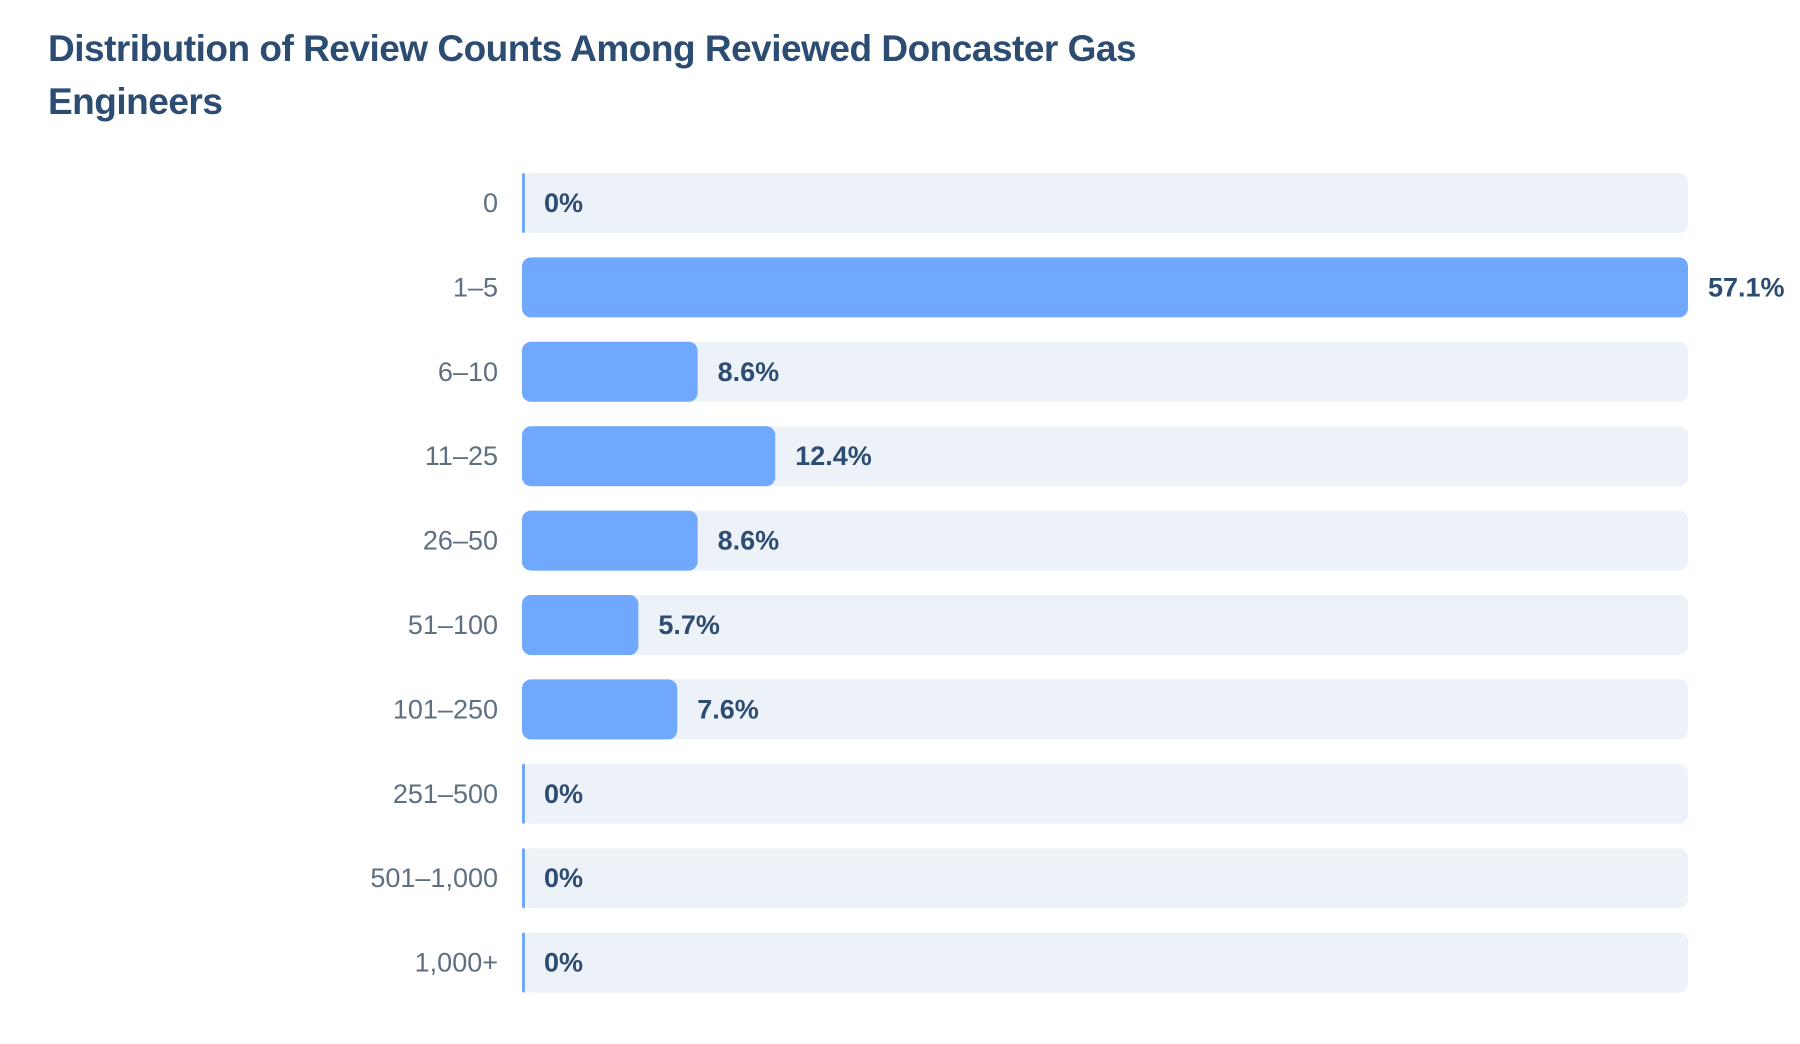  What do you see at coordinates (453, 625) in the screenshot?
I see `category-label: 51–100` at bounding box center [453, 625].